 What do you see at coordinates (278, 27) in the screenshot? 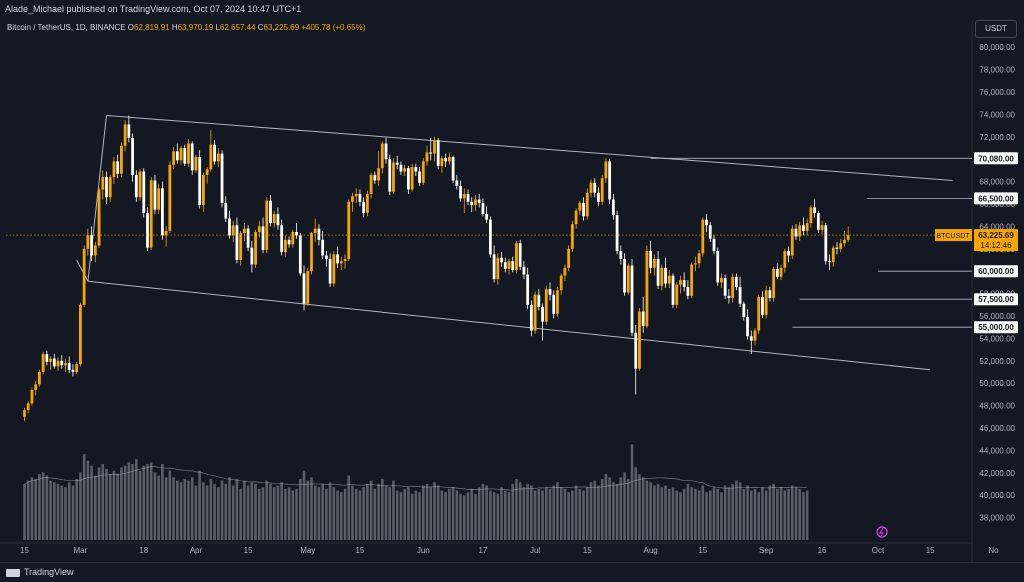
I see `ohlc-close: C63,225.69` at bounding box center [278, 27].